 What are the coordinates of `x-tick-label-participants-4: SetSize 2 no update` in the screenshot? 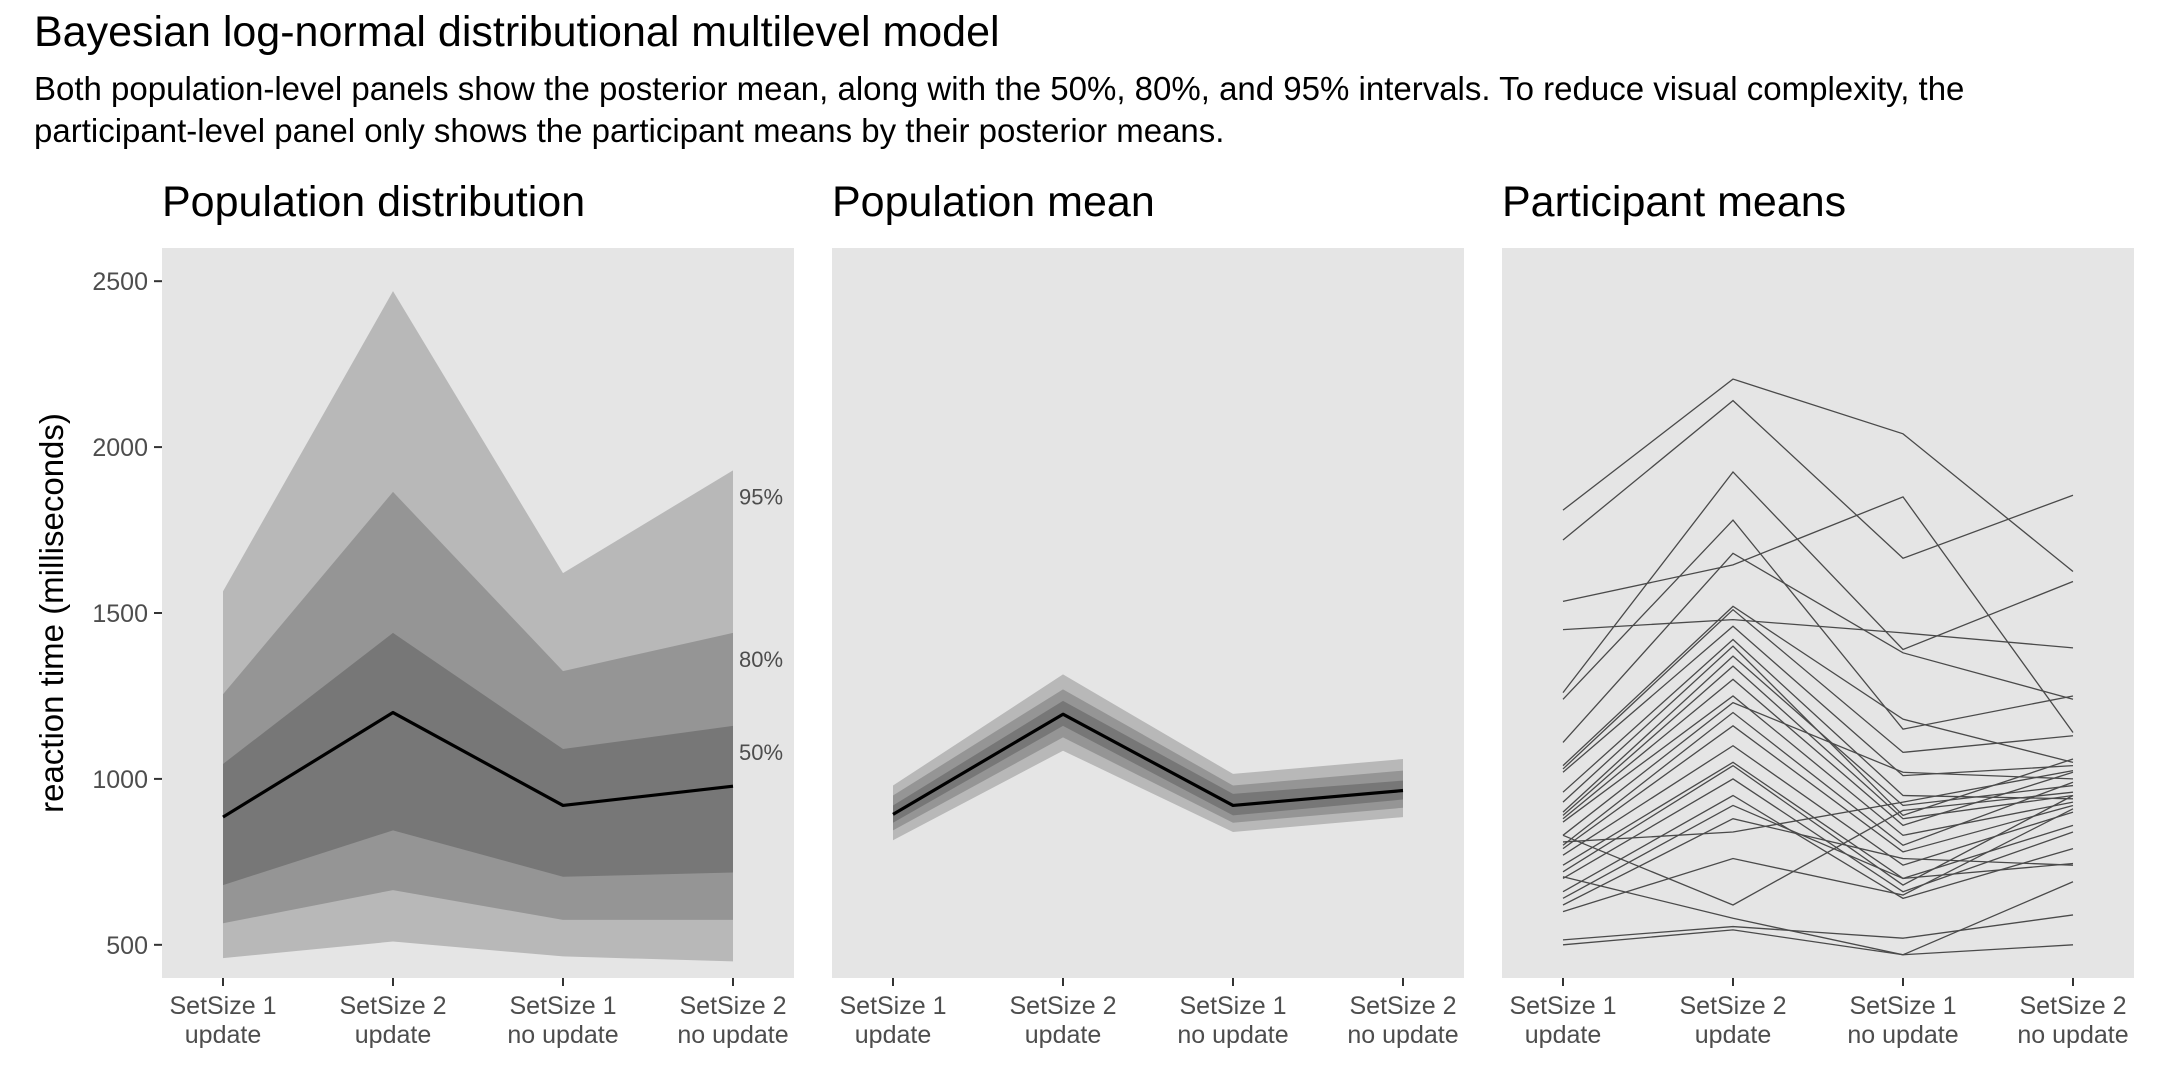 It's located at (2072, 1020).